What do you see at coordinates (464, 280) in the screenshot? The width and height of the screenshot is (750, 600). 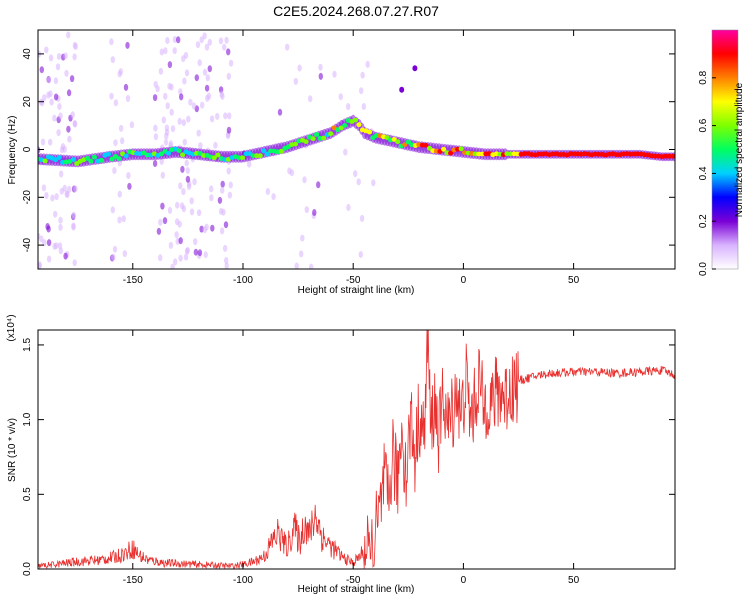 I see `spectrogram-x-tick-label: 0` at bounding box center [464, 280].